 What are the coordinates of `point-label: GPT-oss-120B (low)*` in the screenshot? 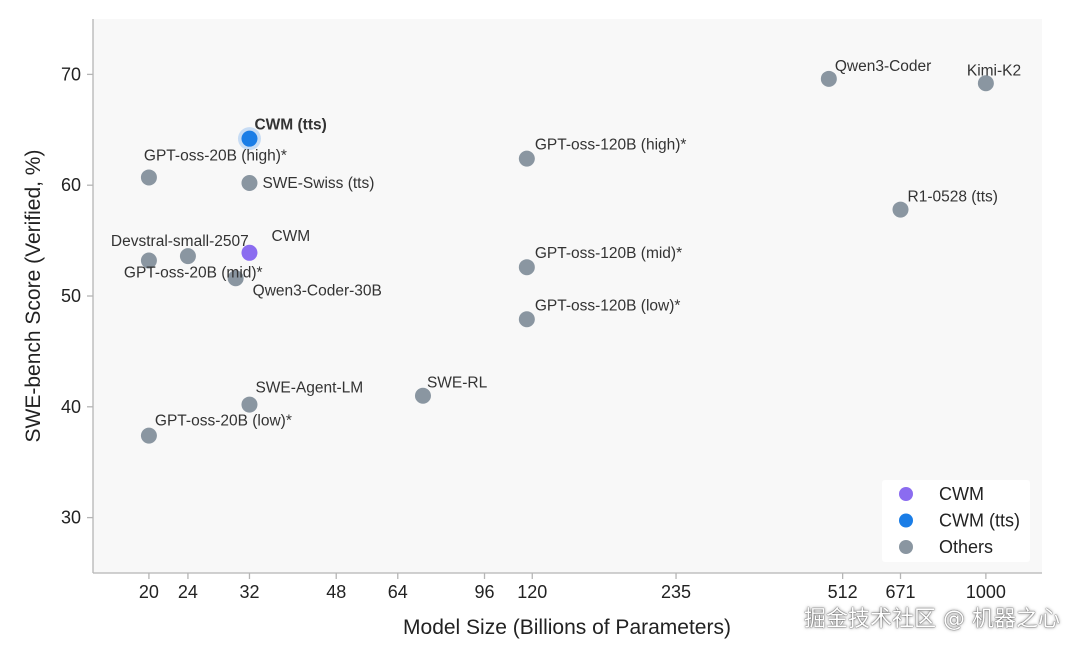 It's located at (608, 305).